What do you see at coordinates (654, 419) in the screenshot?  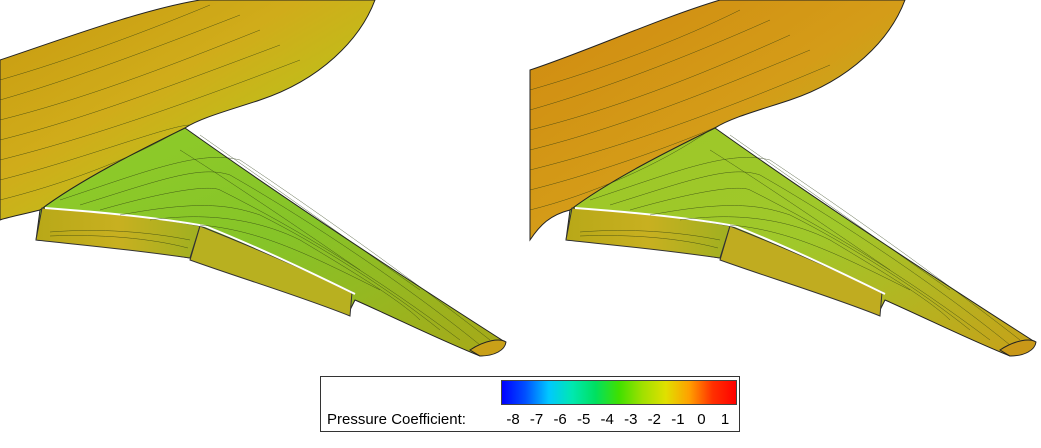 I see `colorbar-tick: -2` at bounding box center [654, 419].